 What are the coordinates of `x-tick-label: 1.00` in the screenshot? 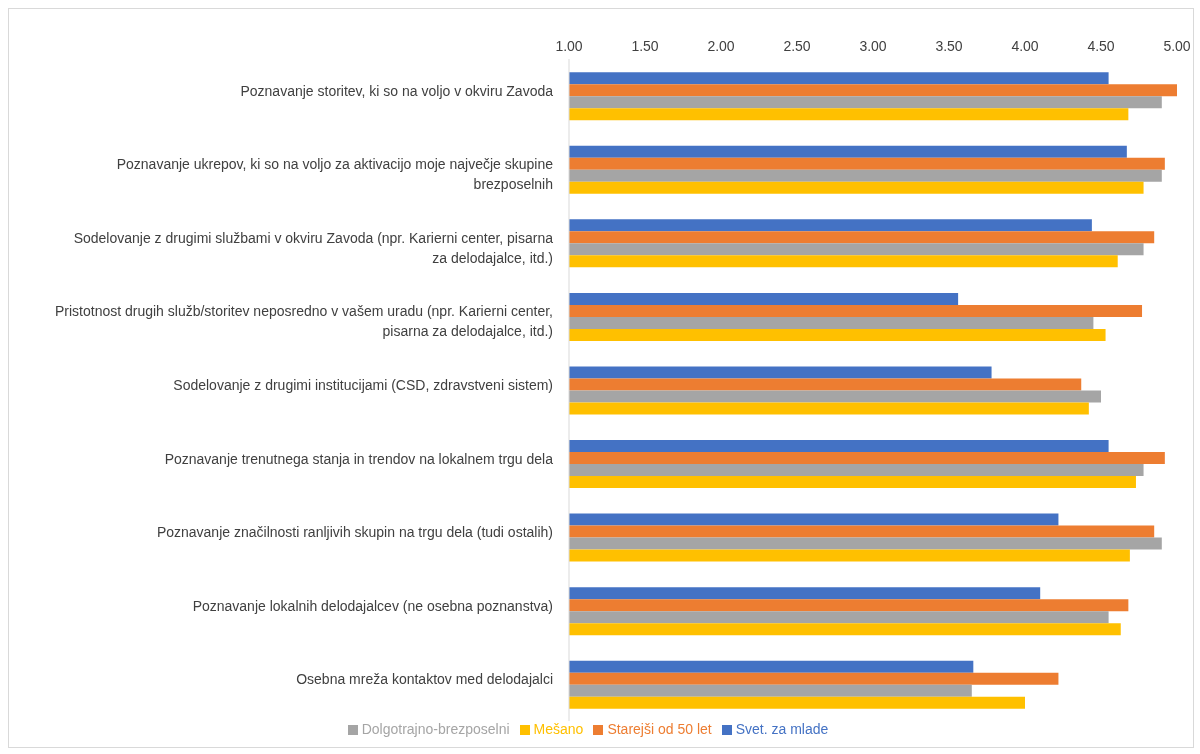 It's located at (569, 46).